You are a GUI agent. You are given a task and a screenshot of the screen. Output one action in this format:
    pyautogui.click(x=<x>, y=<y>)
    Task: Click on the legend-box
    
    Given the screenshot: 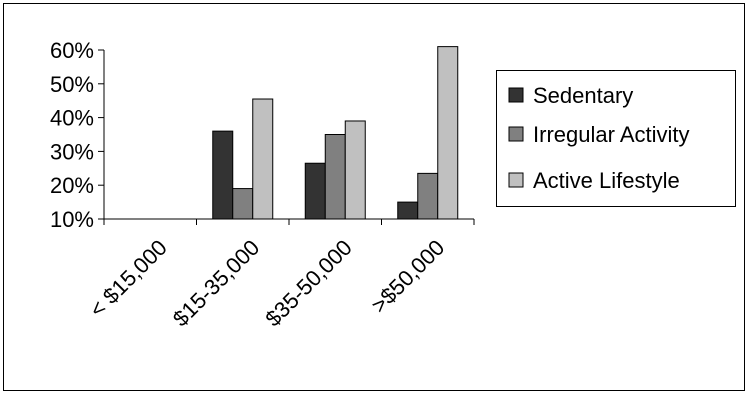 What is the action you would take?
    pyautogui.click(x=616, y=138)
    